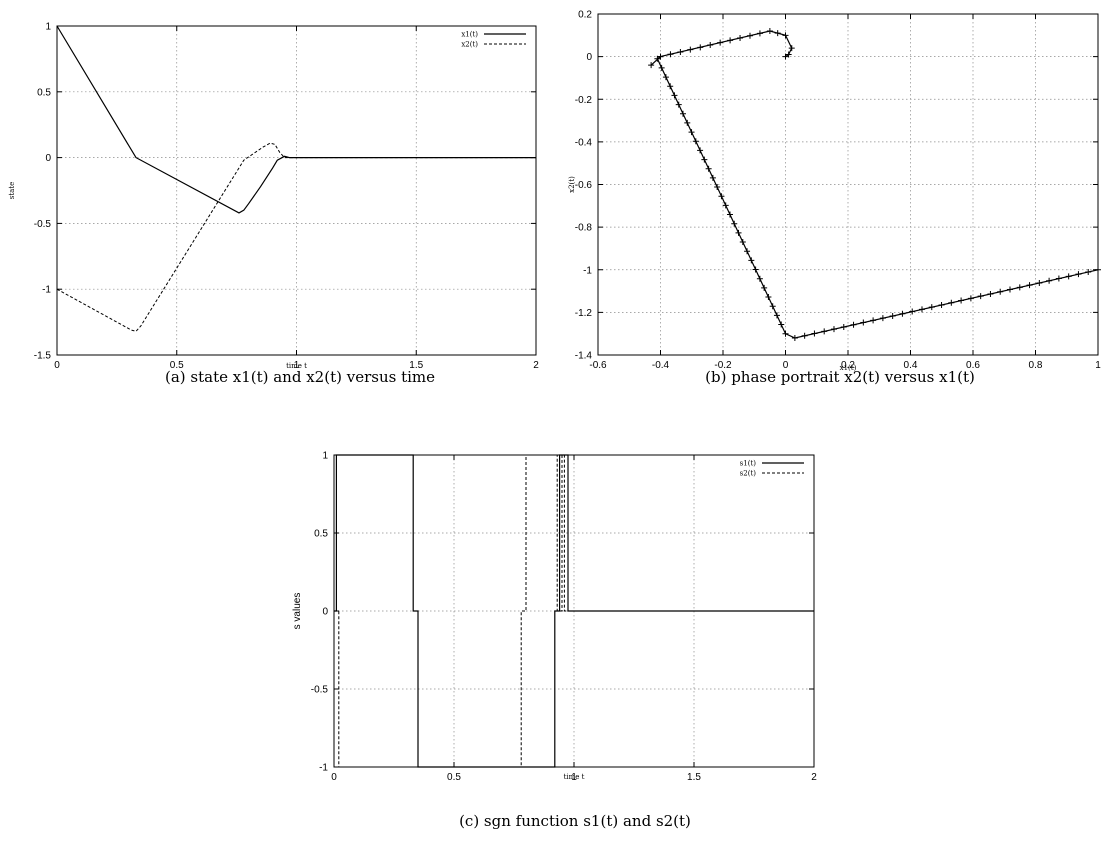 This screenshot has height=847, width=1103. What do you see at coordinates (748, 464) in the screenshot?
I see `legend-label: s1(t)` at bounding box center [748, 464].